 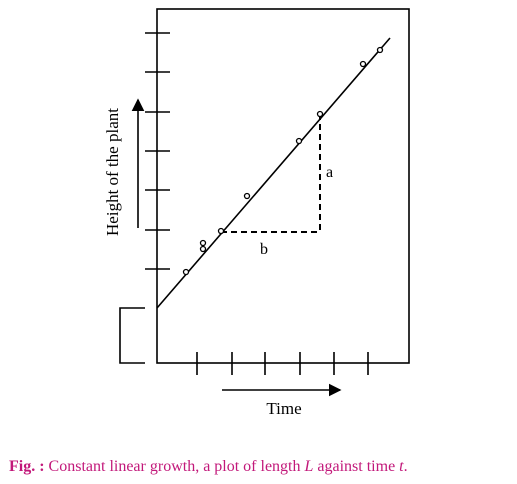 I want to click on y-axis-label: Height of the plant, so click(x=112, y=172).